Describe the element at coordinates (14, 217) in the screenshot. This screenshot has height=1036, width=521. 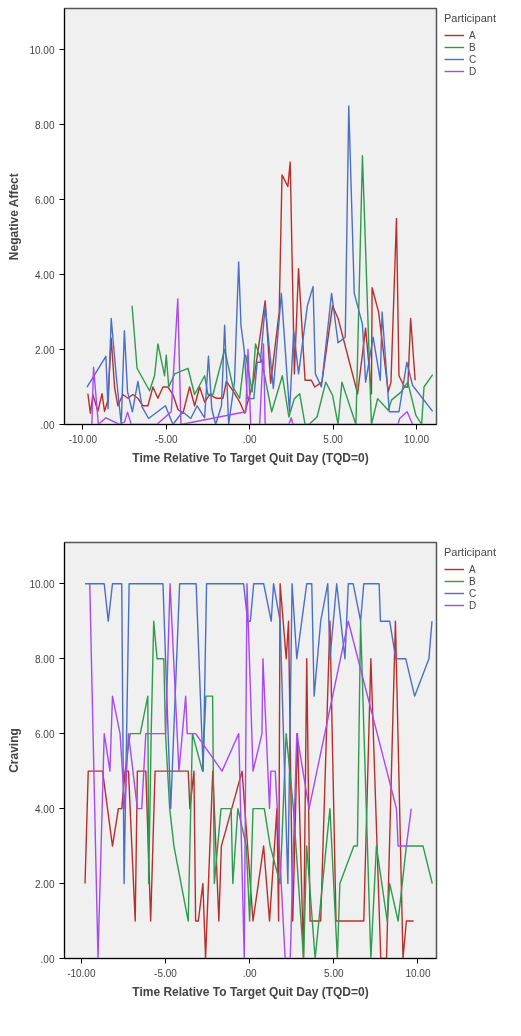
I see `y-axis-title: Negative Affect` at that location.